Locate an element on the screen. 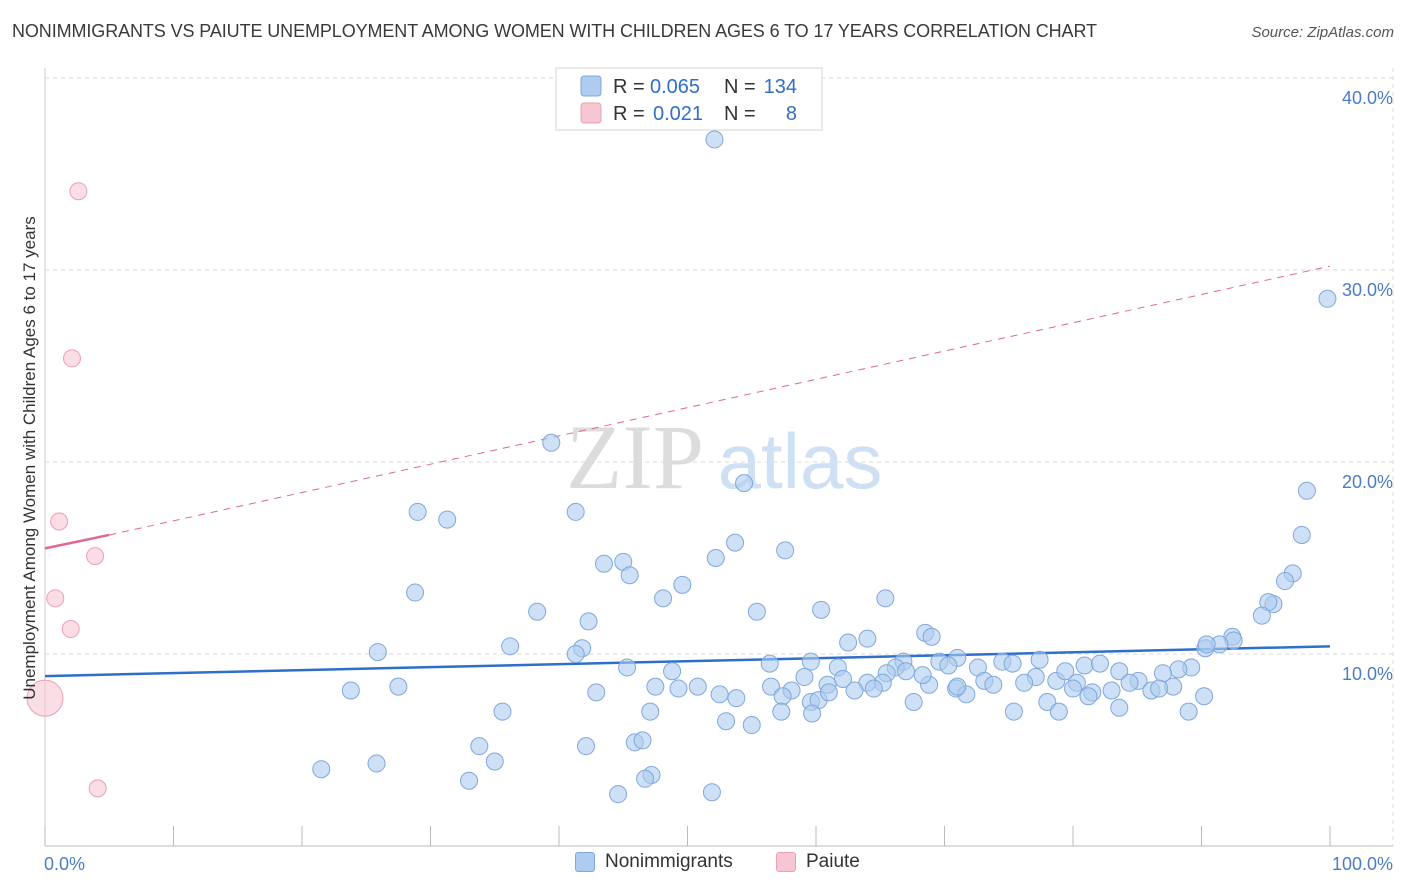 This screenshot has height=892, width=1406. bottom-legend-item-paiute: Paiute is located at coordinates (818, 862).